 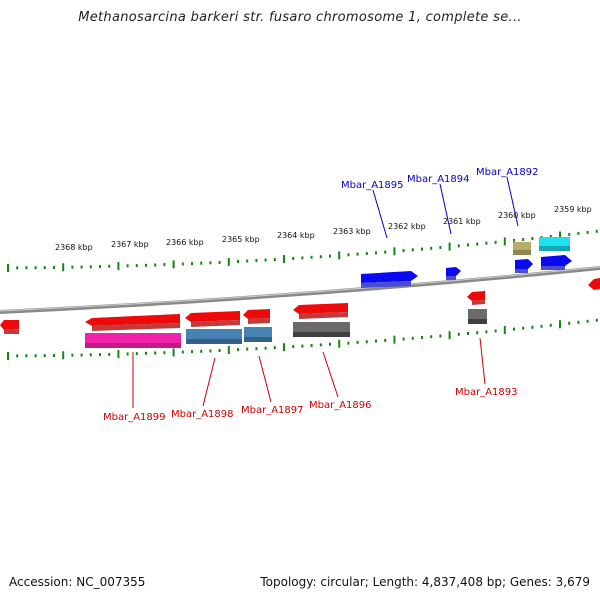 What do you see at coordinates (74, 247) in the screenshot?
I see `scale-label: 2368 kbp` at bounding box center [74, 247].